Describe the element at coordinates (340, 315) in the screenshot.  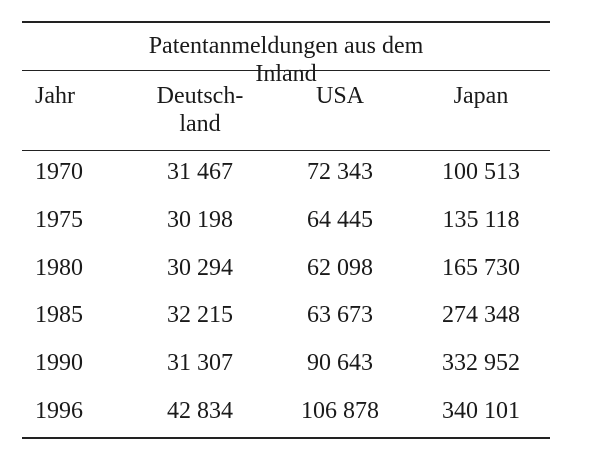
I see `value-cell: 63 673` at that location.